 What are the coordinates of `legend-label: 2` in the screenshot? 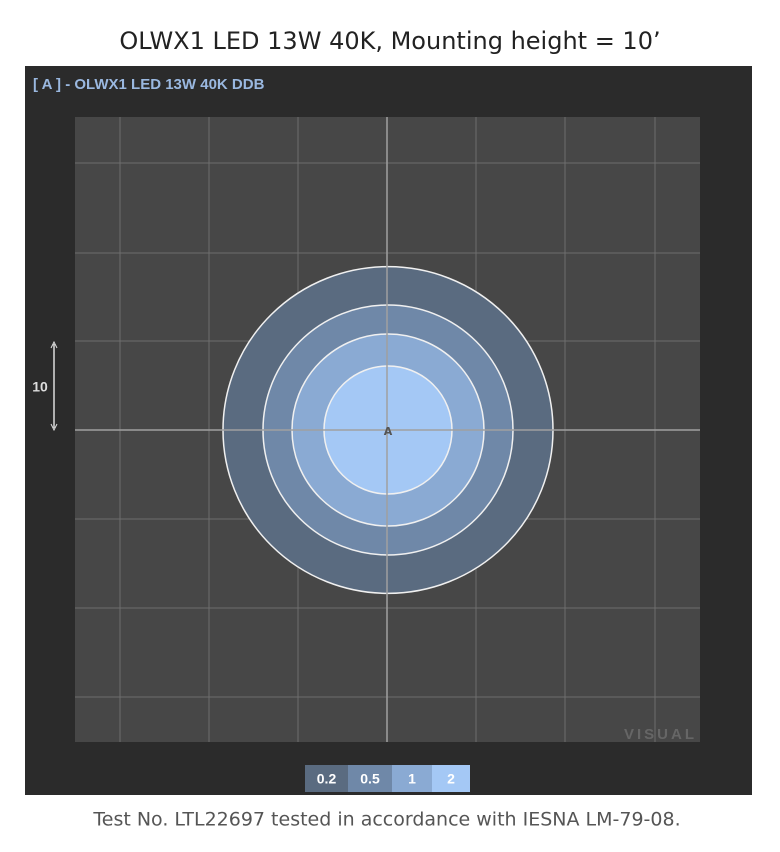 It's located at (451, 779).